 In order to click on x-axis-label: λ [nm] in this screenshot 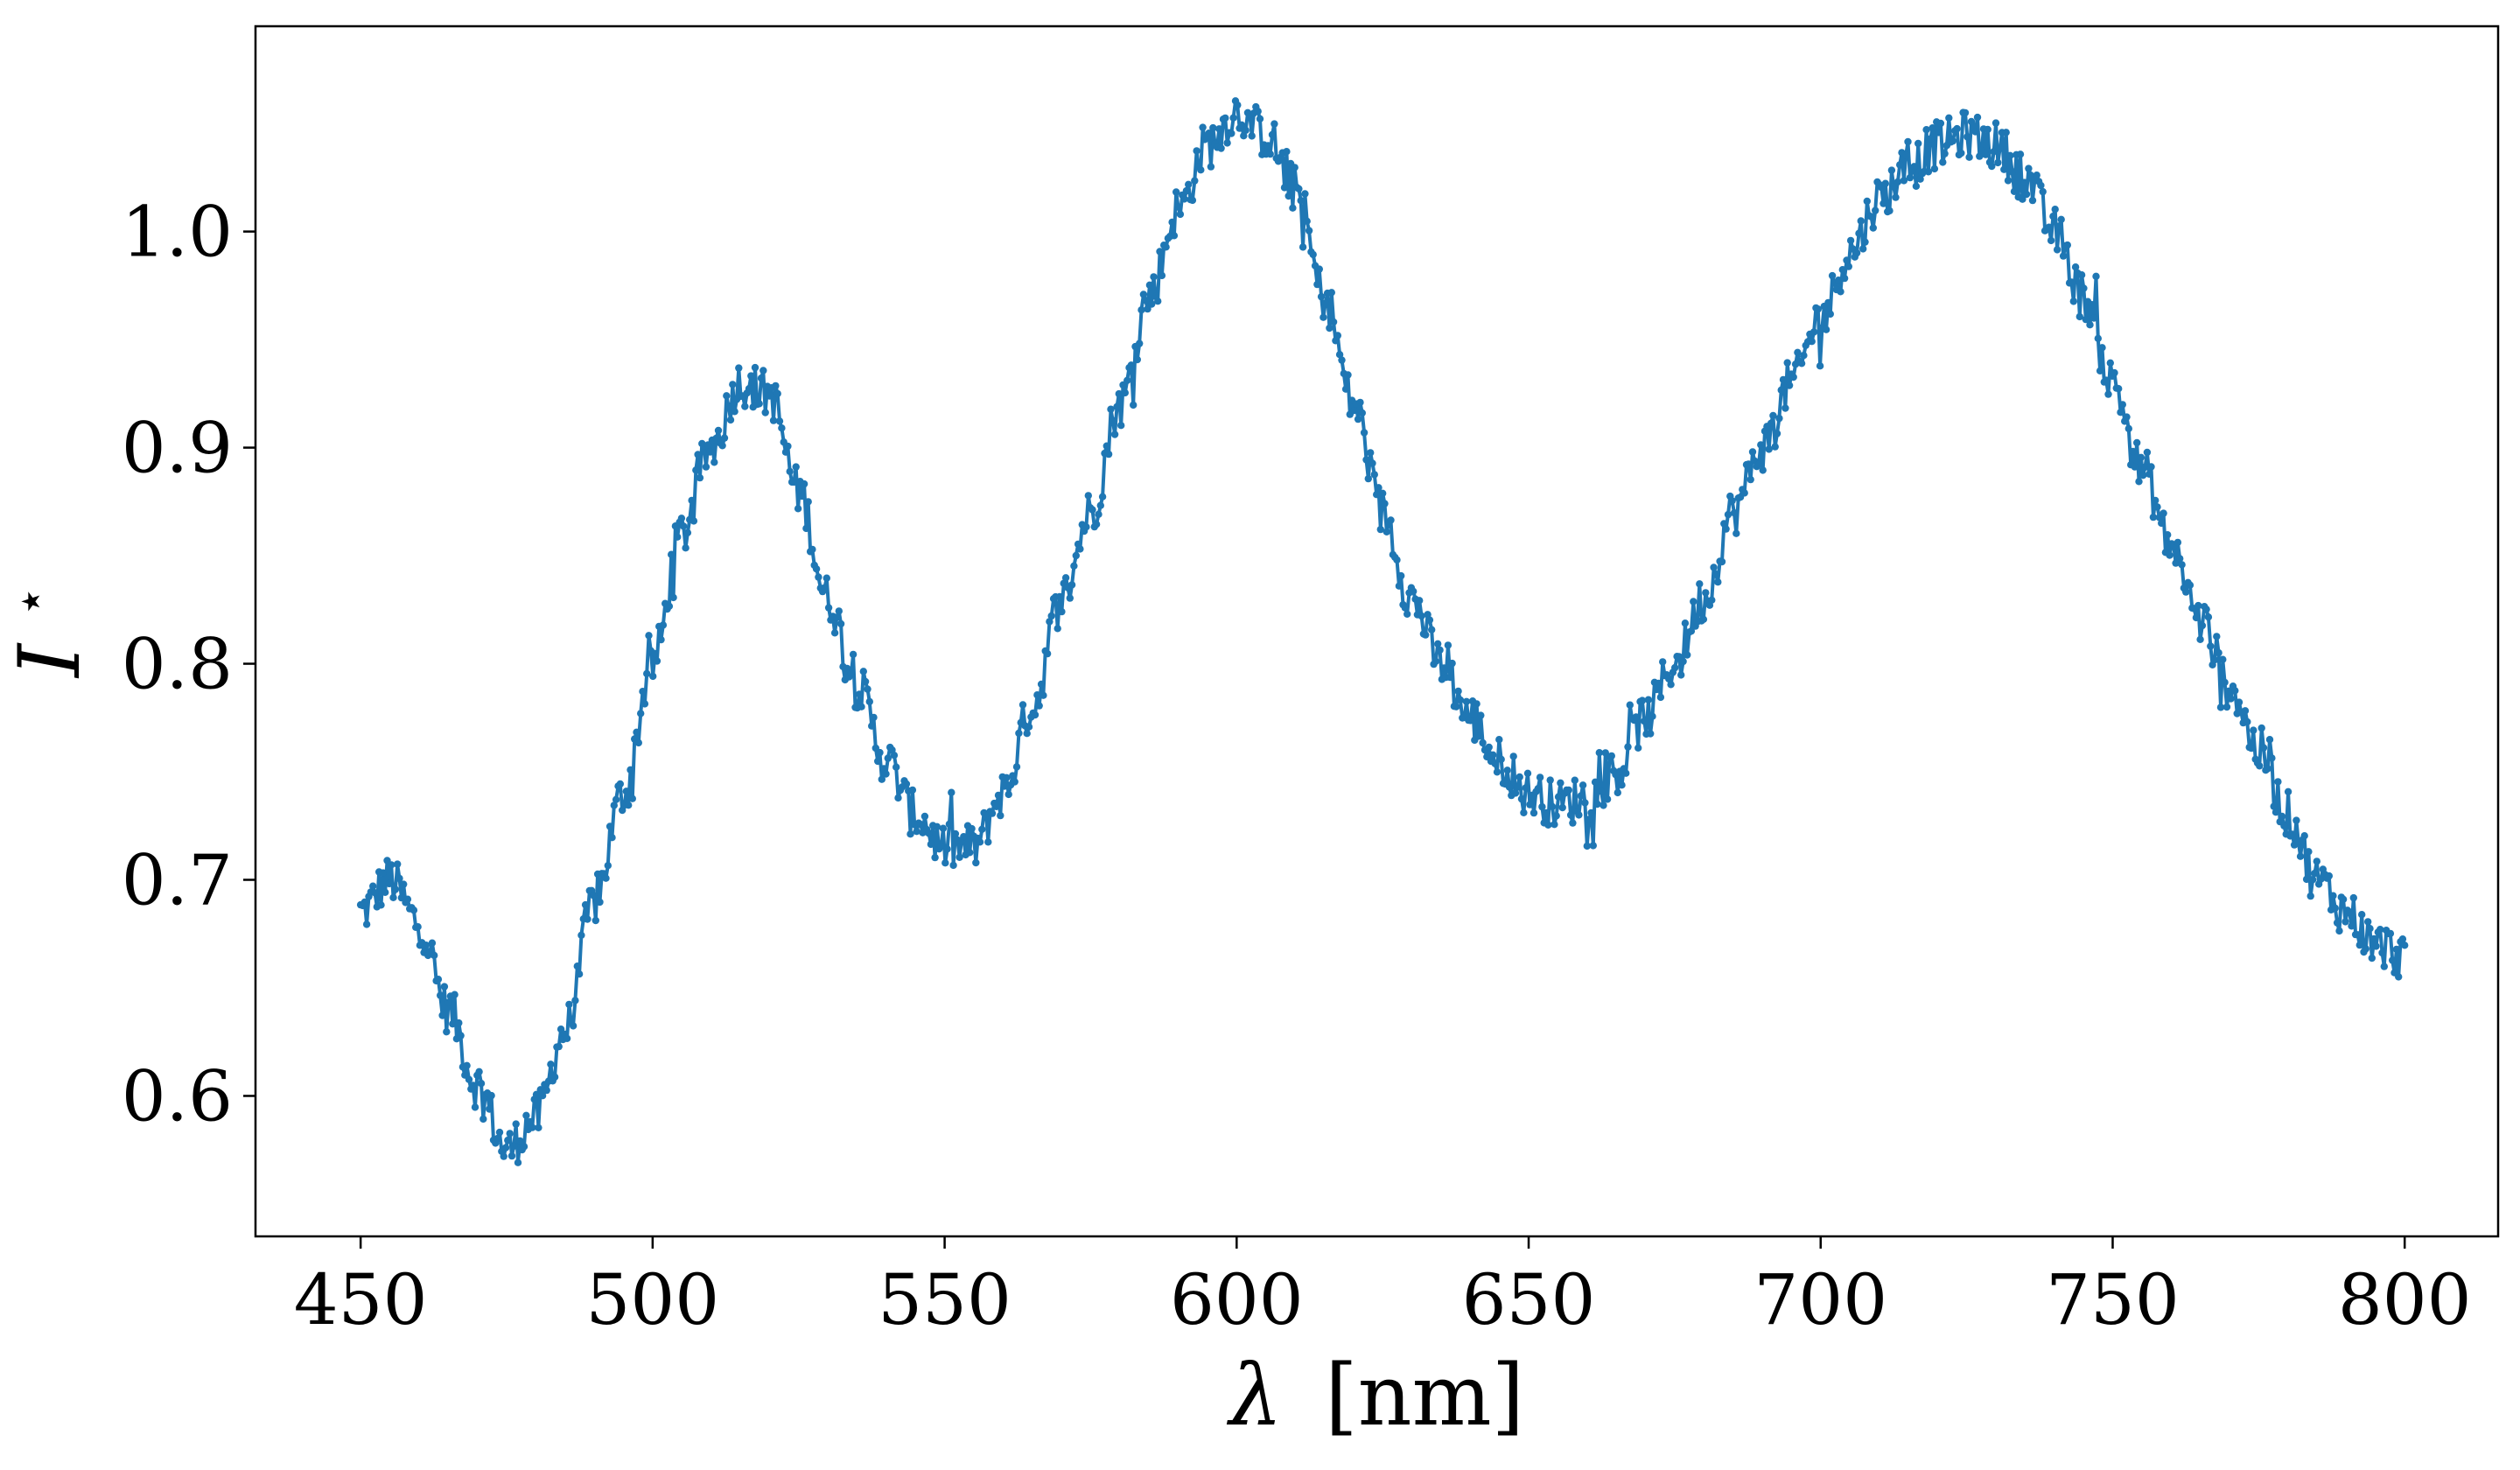, I will do `click(1375, 1396)`.